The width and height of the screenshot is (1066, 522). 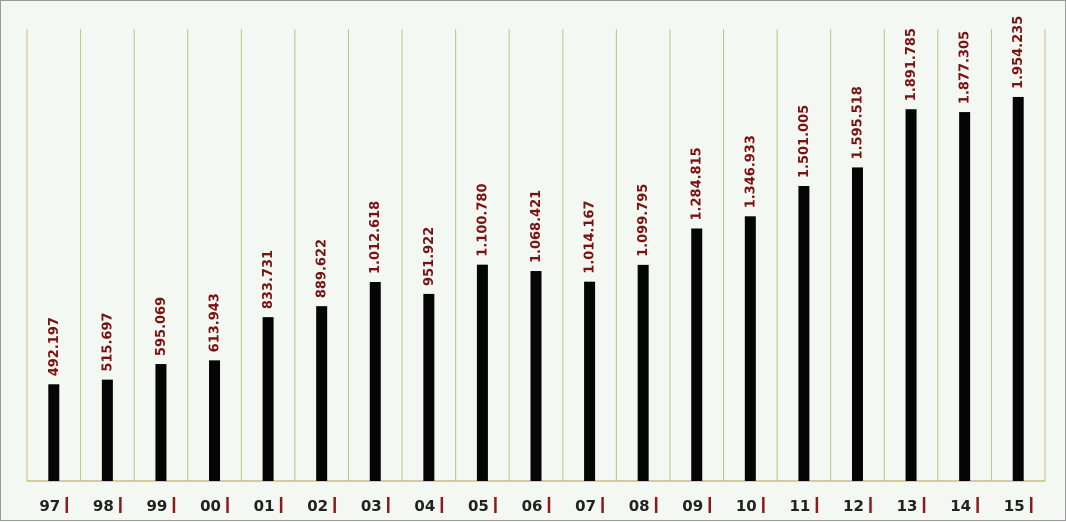 What do you see at coordinates (536, 226) in the screenshot?
I see `data-label-06: 1.068.421` at bounding box center [536, 226].